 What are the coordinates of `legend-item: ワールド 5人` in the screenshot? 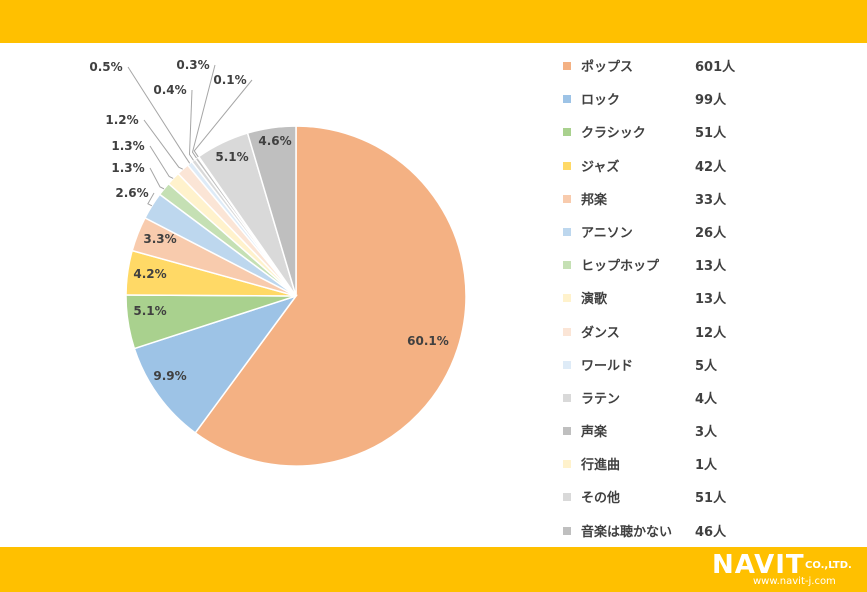 It's located at (663, 366).